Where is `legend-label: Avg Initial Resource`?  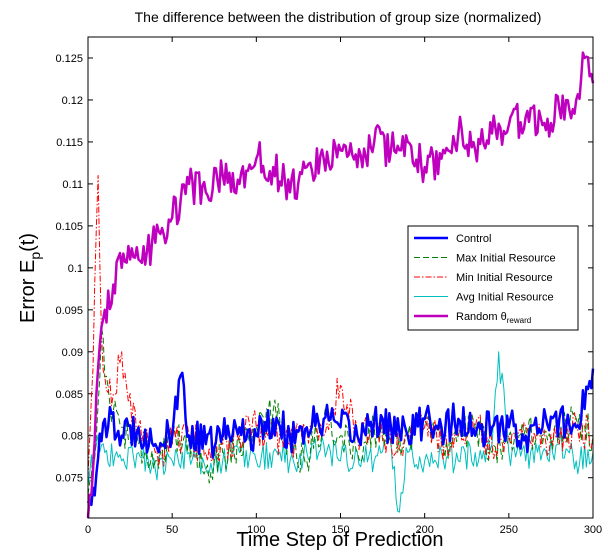 legend-label: Avg Initial Resource is located at coordinates (505, 298).